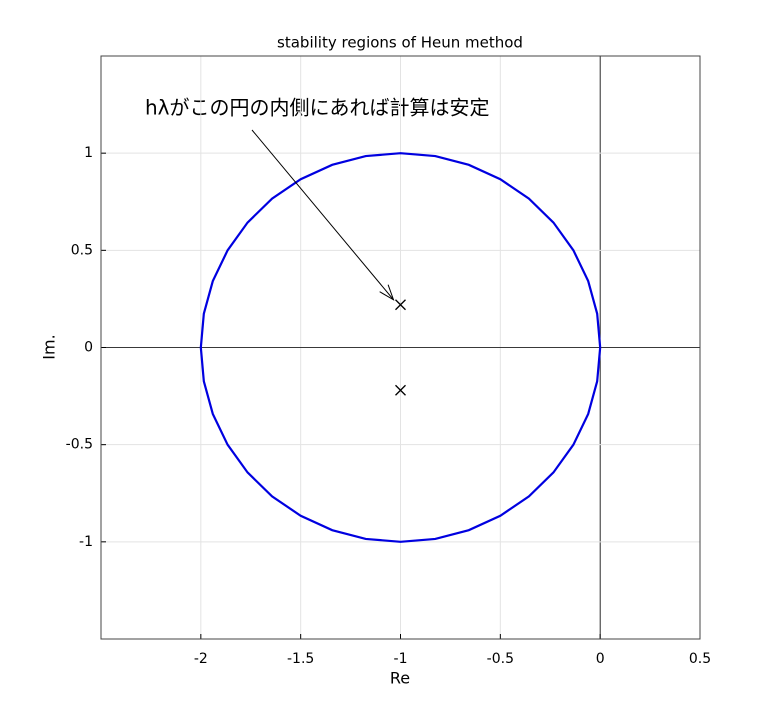 The width and height of the screenshot is (774, 723). What do you see at coordinates (700, 659) in the screenshot?
I see `x-tick-label: 0.5` at bounding box center [700, 659].